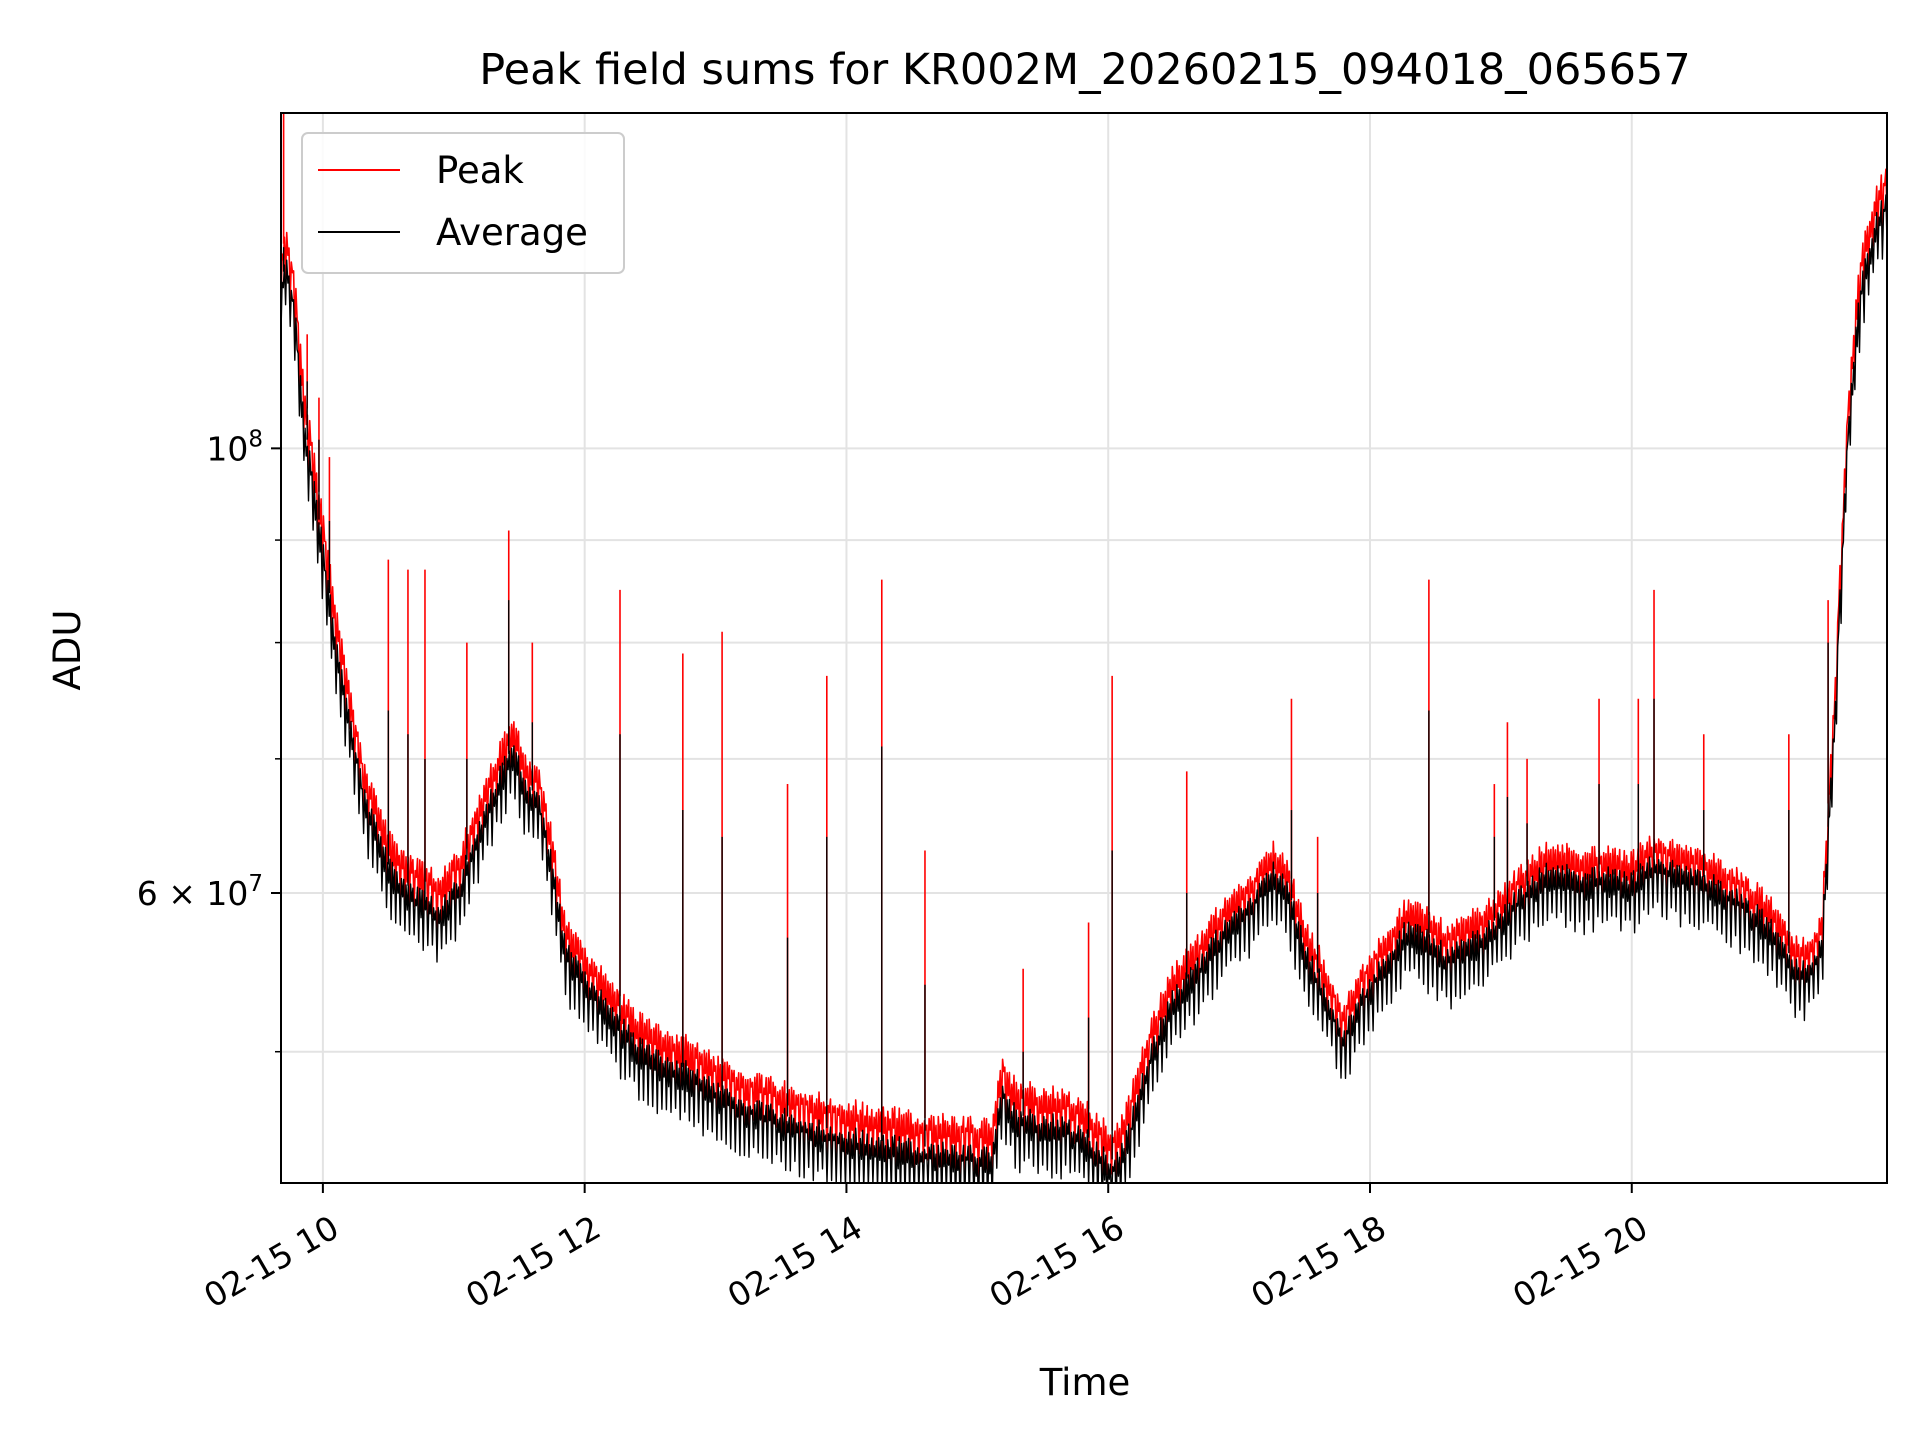  I want to click on y-tick-label-exponent: 7, so click(255, 884).